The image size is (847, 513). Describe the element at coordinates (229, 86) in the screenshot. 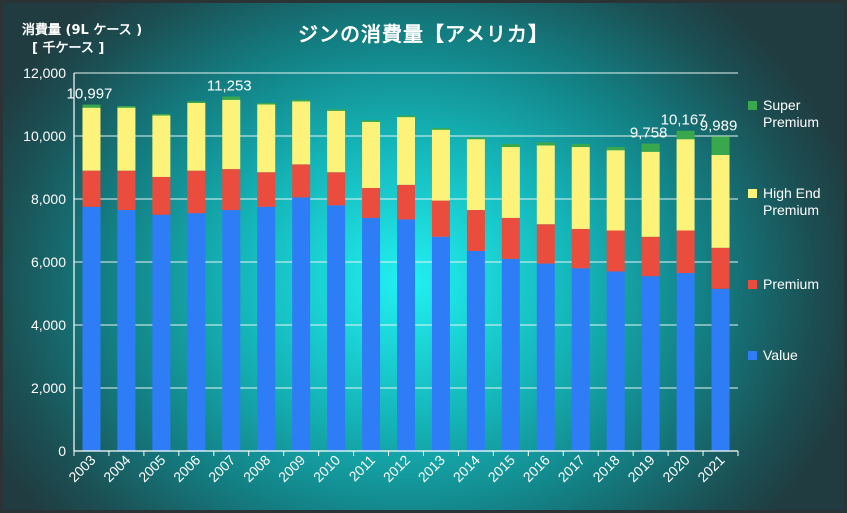

I see `total-data-label: 11,253` at that location.